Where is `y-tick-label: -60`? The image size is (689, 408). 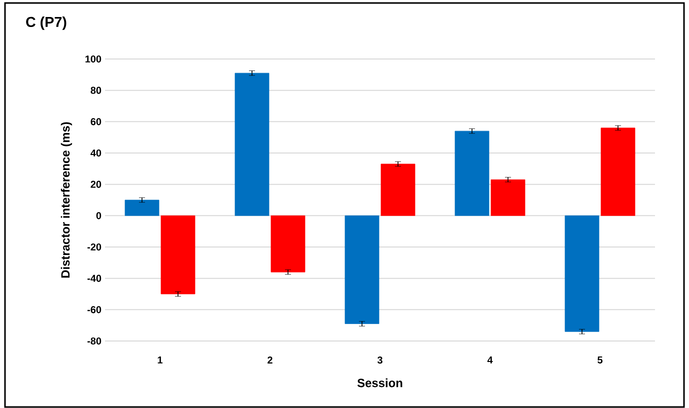 y-tick-label: -60 is located at coordinates (94, 310).